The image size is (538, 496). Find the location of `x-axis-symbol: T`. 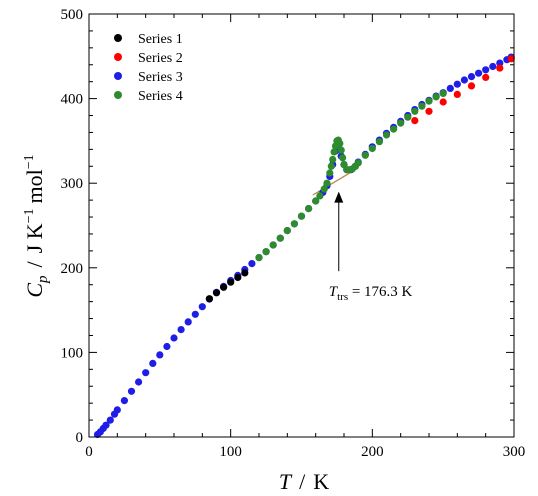

x-axis-symbol: T is located at coordinates (286, 481).